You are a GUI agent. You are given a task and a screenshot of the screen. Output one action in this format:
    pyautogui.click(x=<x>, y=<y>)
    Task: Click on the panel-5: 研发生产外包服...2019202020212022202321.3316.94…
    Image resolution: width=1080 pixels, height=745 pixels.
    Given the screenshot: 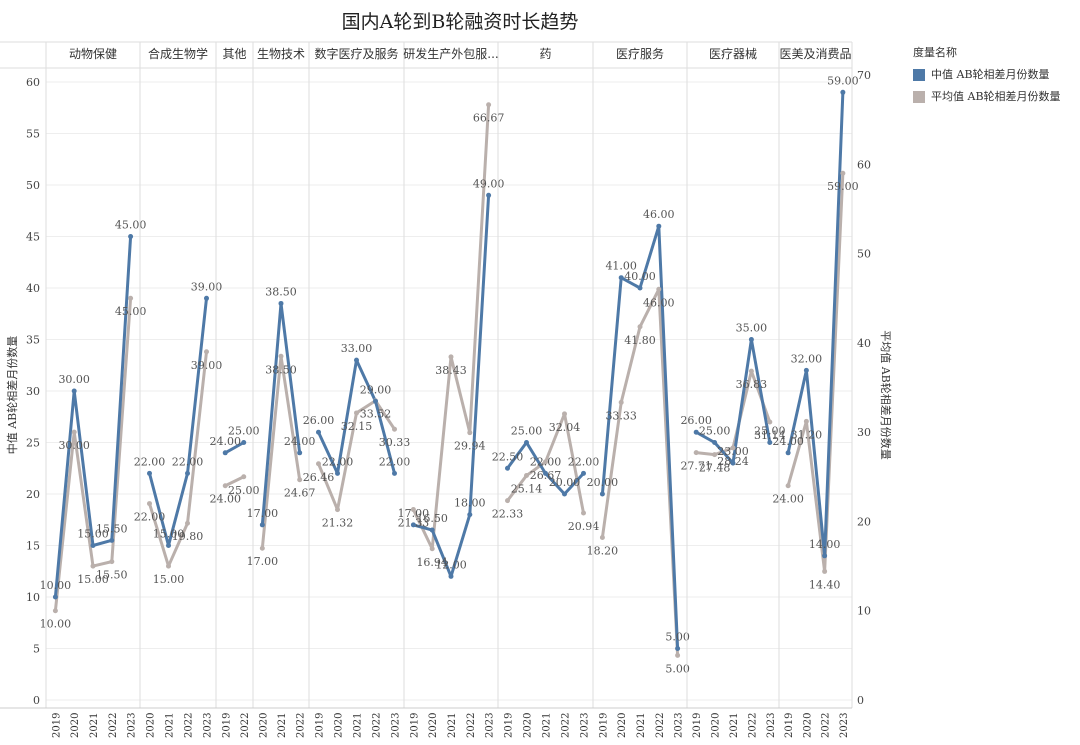 What is the action you would take?
    pyautogui.click(x=451, y=390)
    